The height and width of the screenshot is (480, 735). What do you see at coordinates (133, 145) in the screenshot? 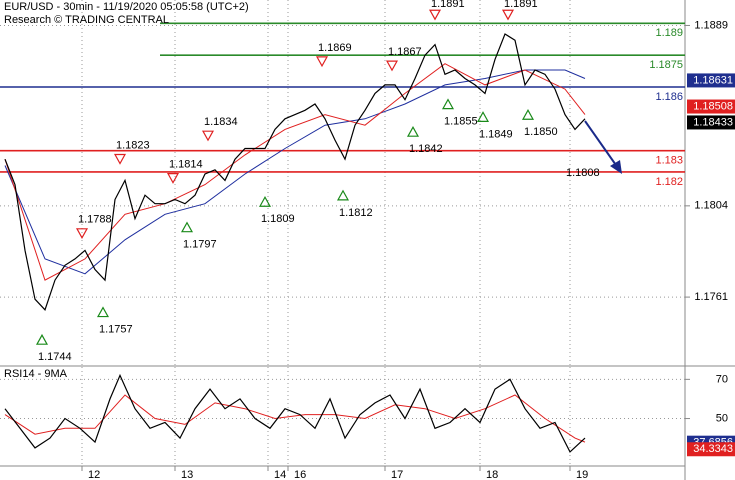
I see `swing-label: 1.1823` at bounding box center [133, 145].